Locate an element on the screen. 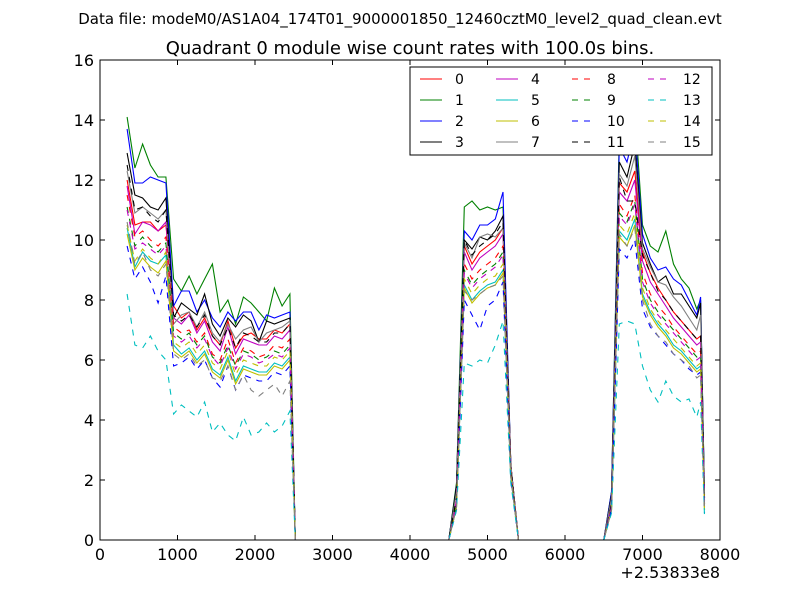 The width and height of the screenshot is (800, 604). x-tick-label: 3000 is located at coordinates (332, 554).